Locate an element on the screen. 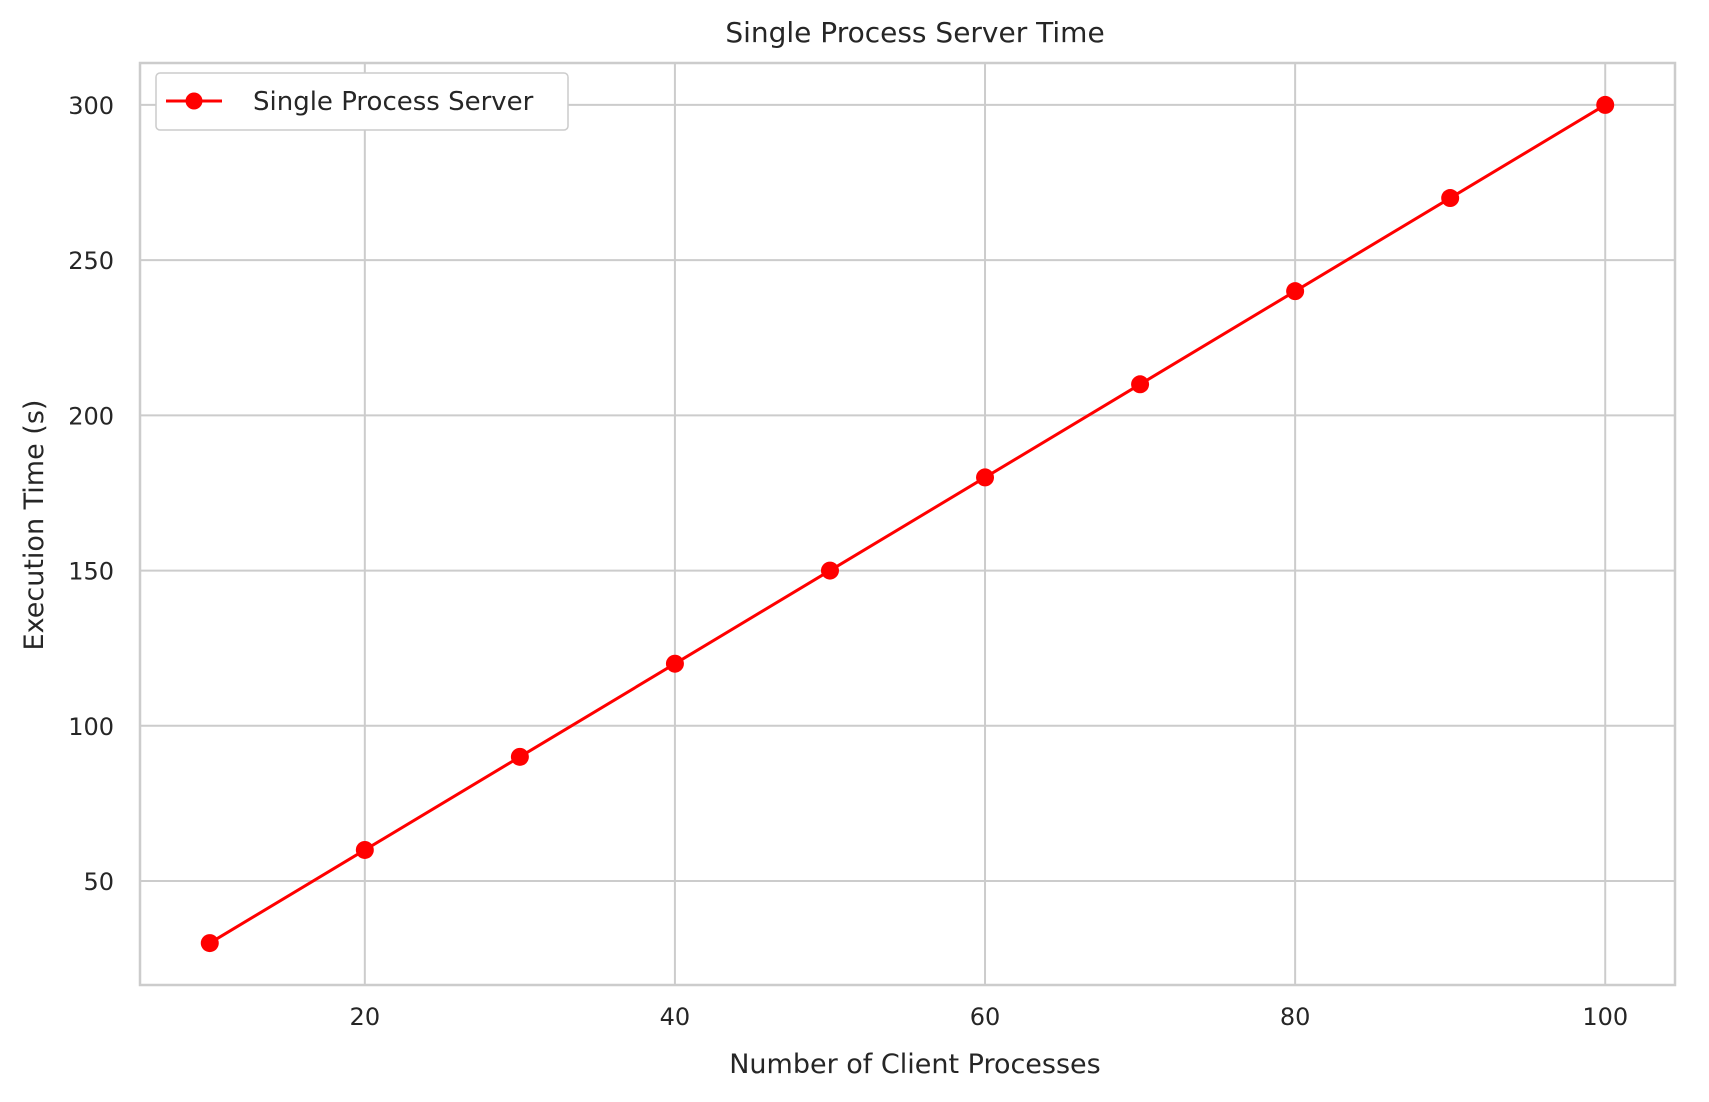  y-tick-label: 200 is located at coordinates (91, 416).